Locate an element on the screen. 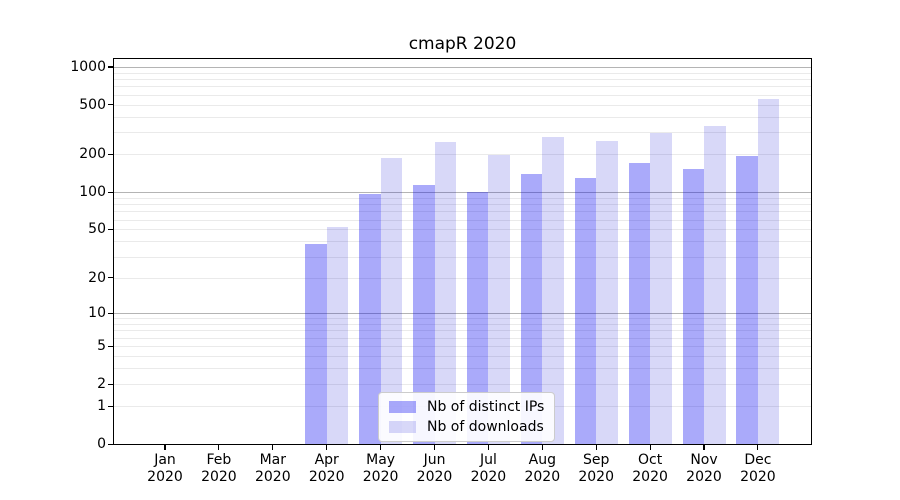  legend-item-downloads: Nb of downloads is located at coordinates (466, 427).